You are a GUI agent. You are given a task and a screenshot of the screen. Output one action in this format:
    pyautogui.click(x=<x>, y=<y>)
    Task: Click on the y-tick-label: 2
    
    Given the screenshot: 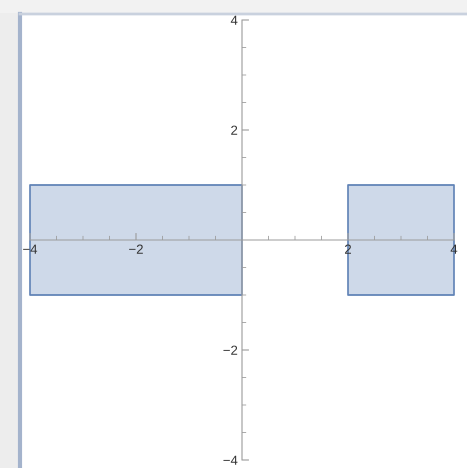 What is the action you would take?
    pyautogui.click(x=234, y=130)
    